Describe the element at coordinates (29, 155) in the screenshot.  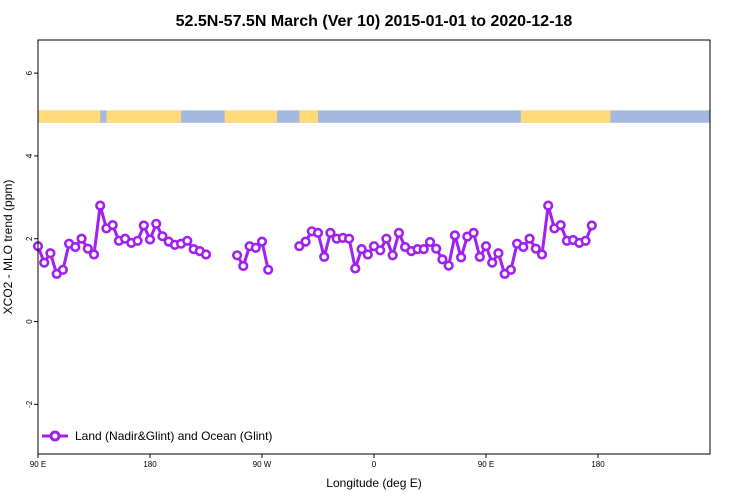
I see `y-tick-label: 4` at that location.